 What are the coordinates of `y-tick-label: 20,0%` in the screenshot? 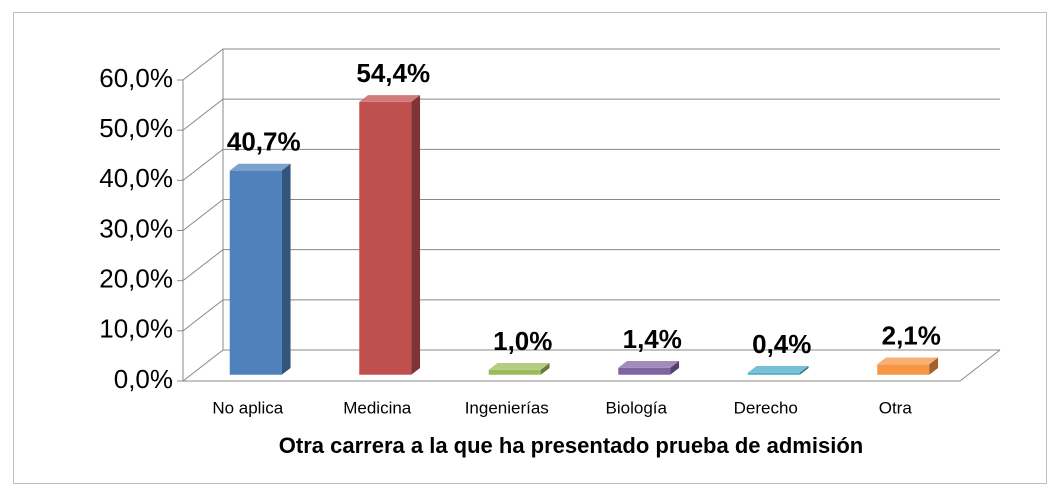 It's located at (136, 279).